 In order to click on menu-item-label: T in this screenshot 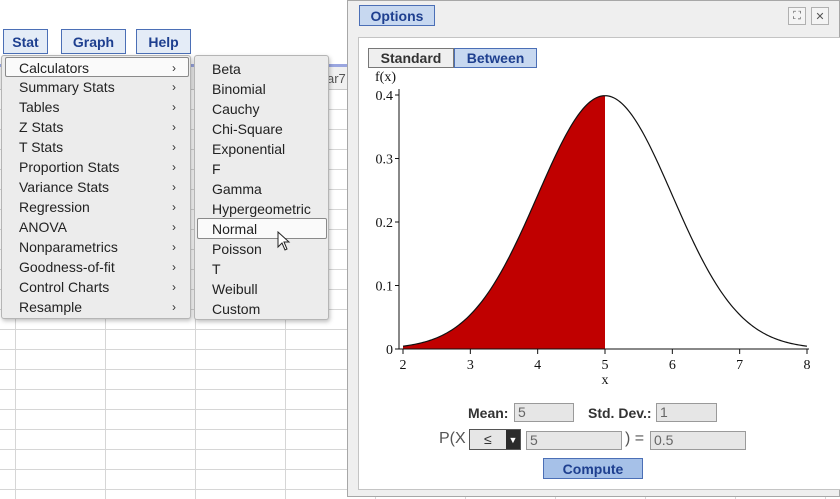, I will do `click(216, 269)`.